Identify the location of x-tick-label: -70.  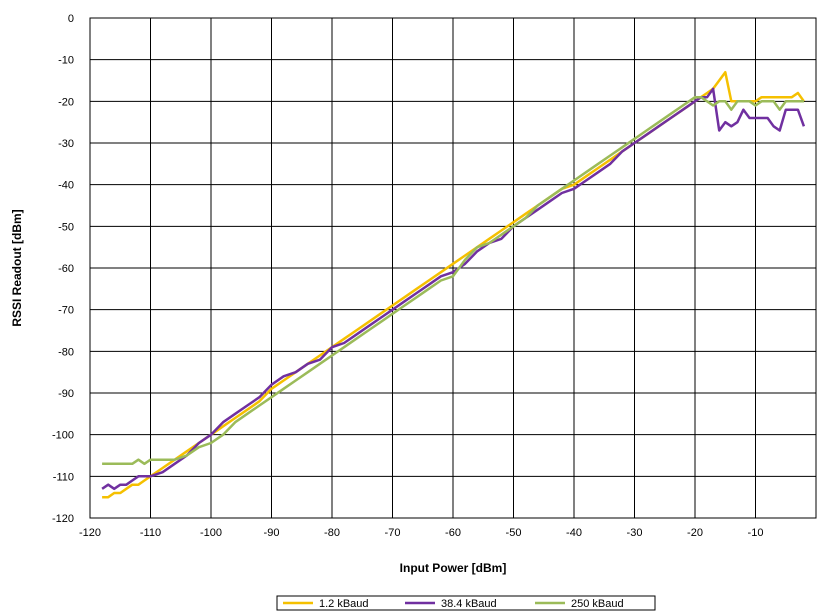
(393, 533).